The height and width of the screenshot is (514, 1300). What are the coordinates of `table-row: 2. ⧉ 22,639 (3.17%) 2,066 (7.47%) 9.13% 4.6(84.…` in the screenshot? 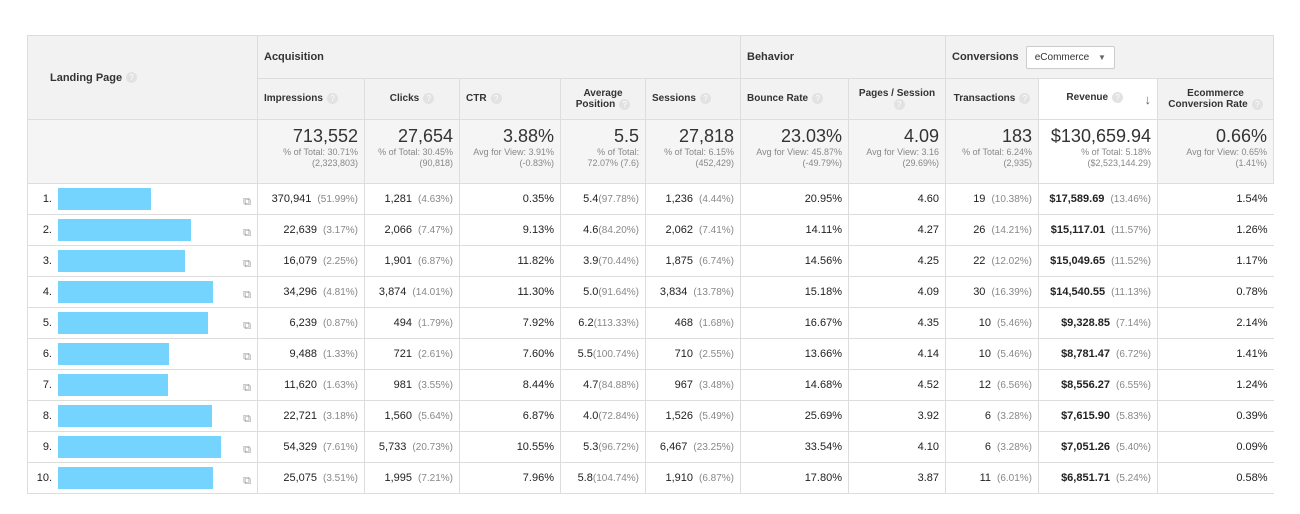 It's located at (650, 230).